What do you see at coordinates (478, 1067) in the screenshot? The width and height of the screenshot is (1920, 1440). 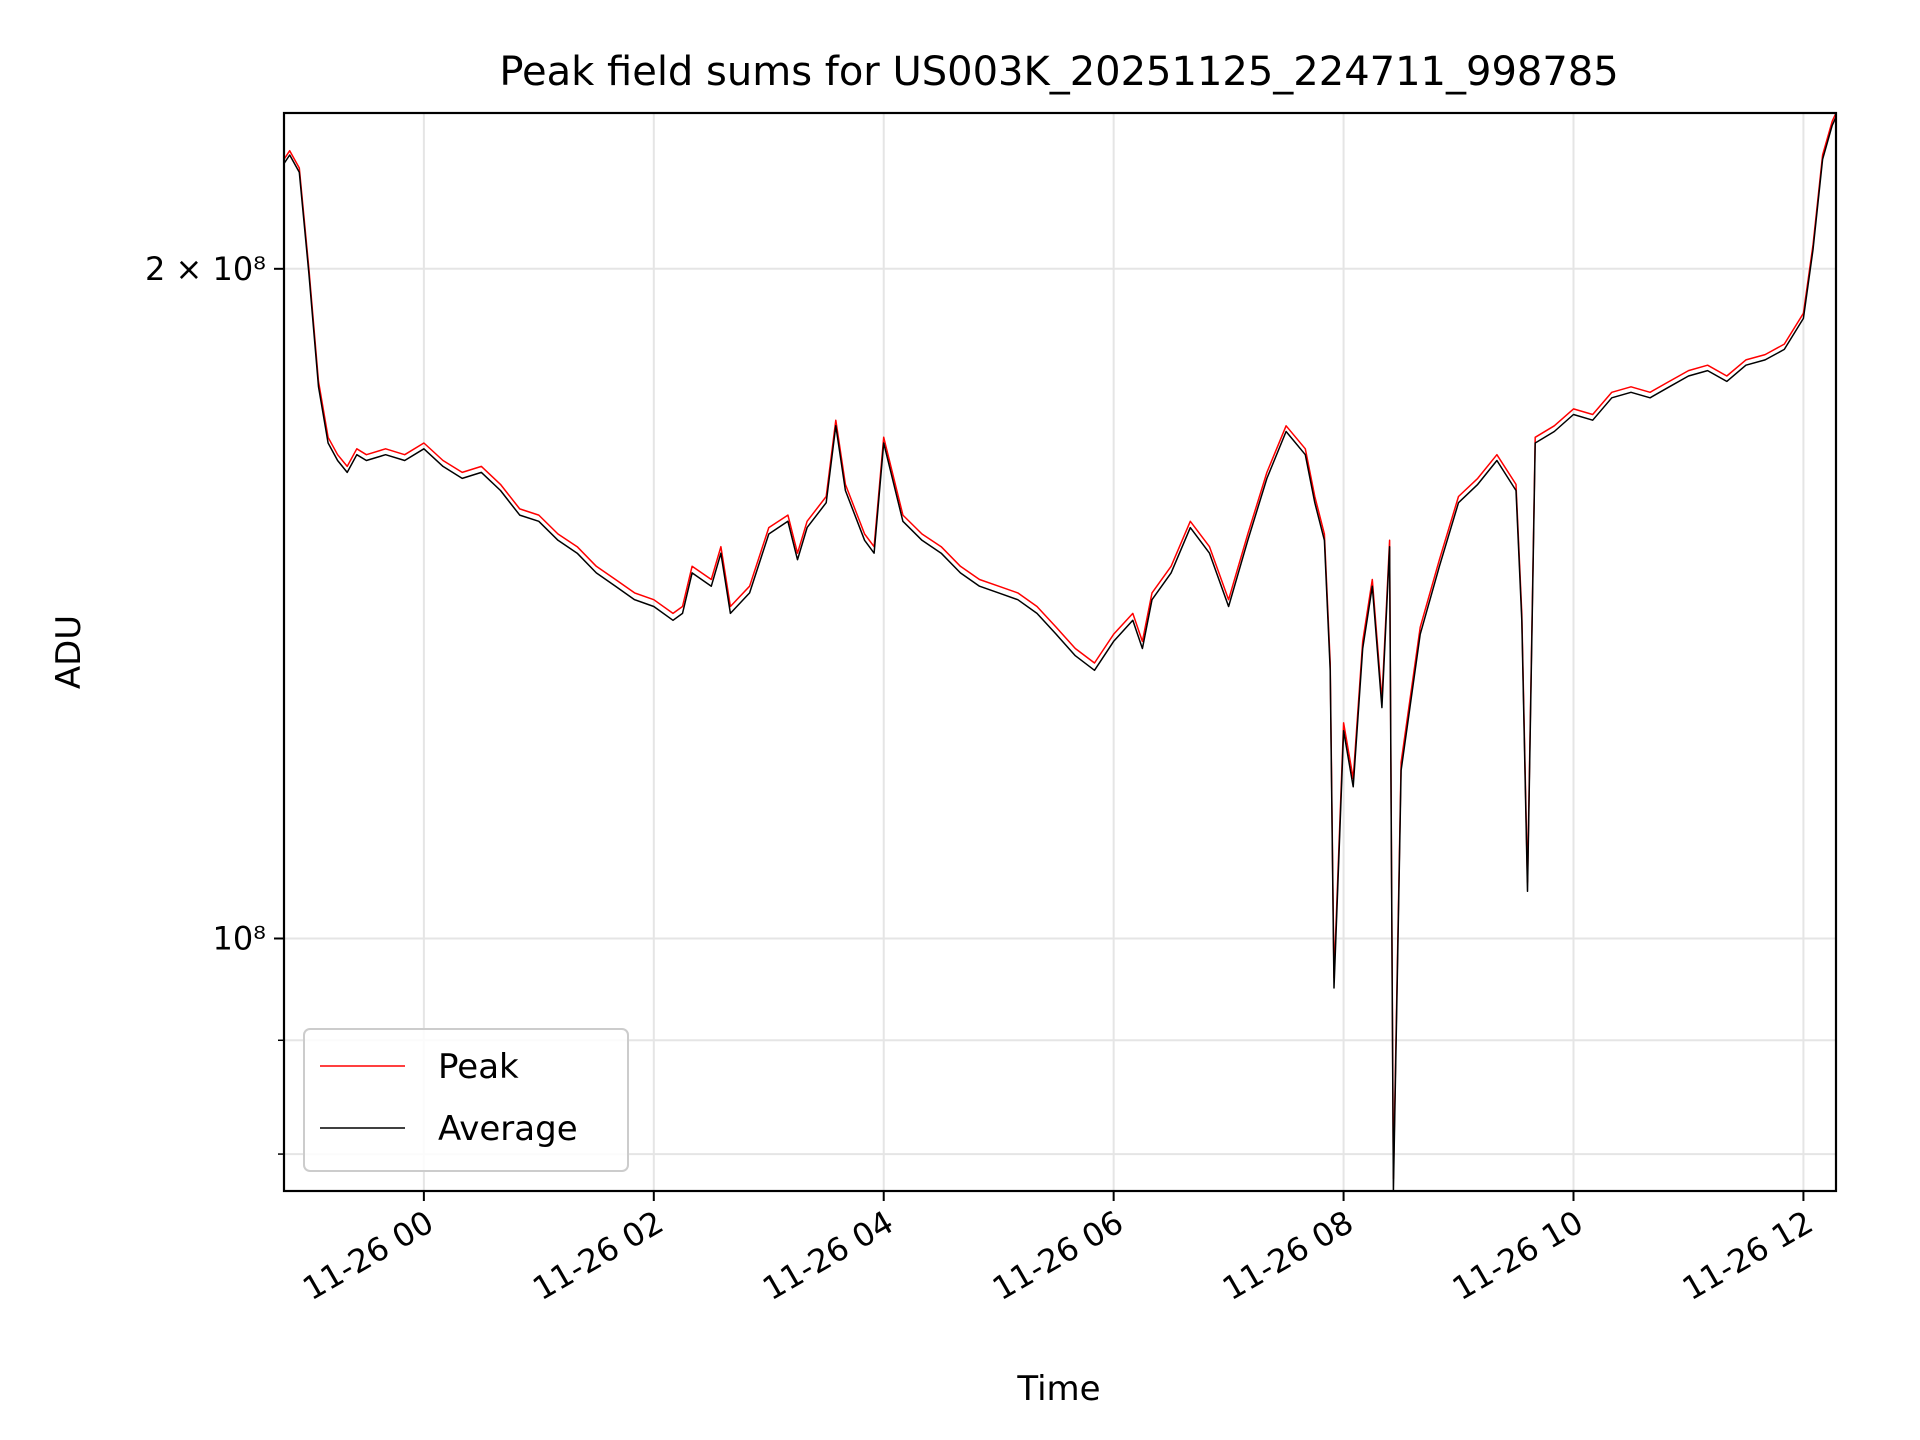 I see `legend-peak-label: Peak` at bounding box center [478, 1067].